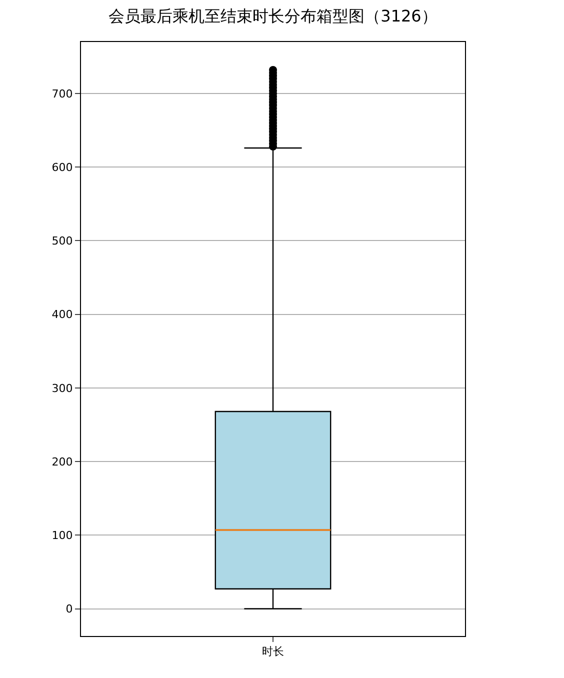  I want to click on chart-title: 会员最后乘机至结束时长分布箱型图（3126）, so click(273, 16).